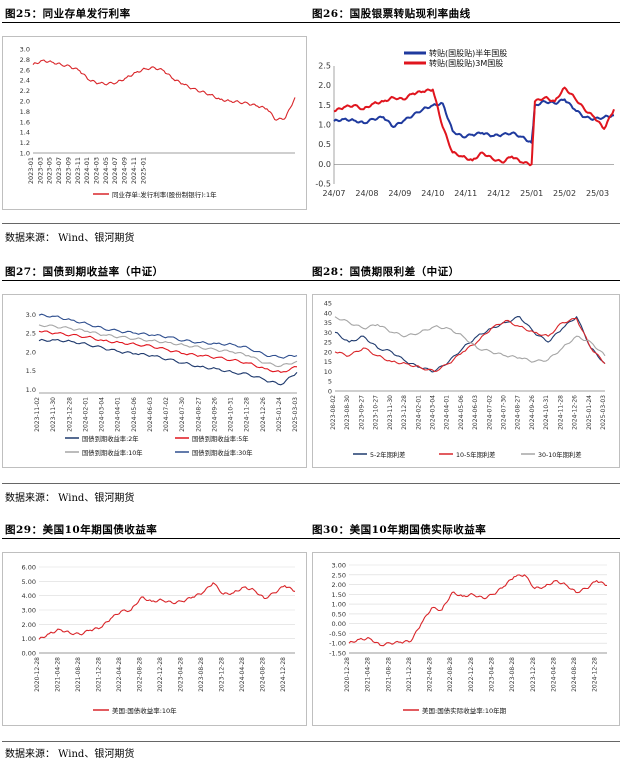  I want to click on x-tick-label: 24/12, so click(498, 193).